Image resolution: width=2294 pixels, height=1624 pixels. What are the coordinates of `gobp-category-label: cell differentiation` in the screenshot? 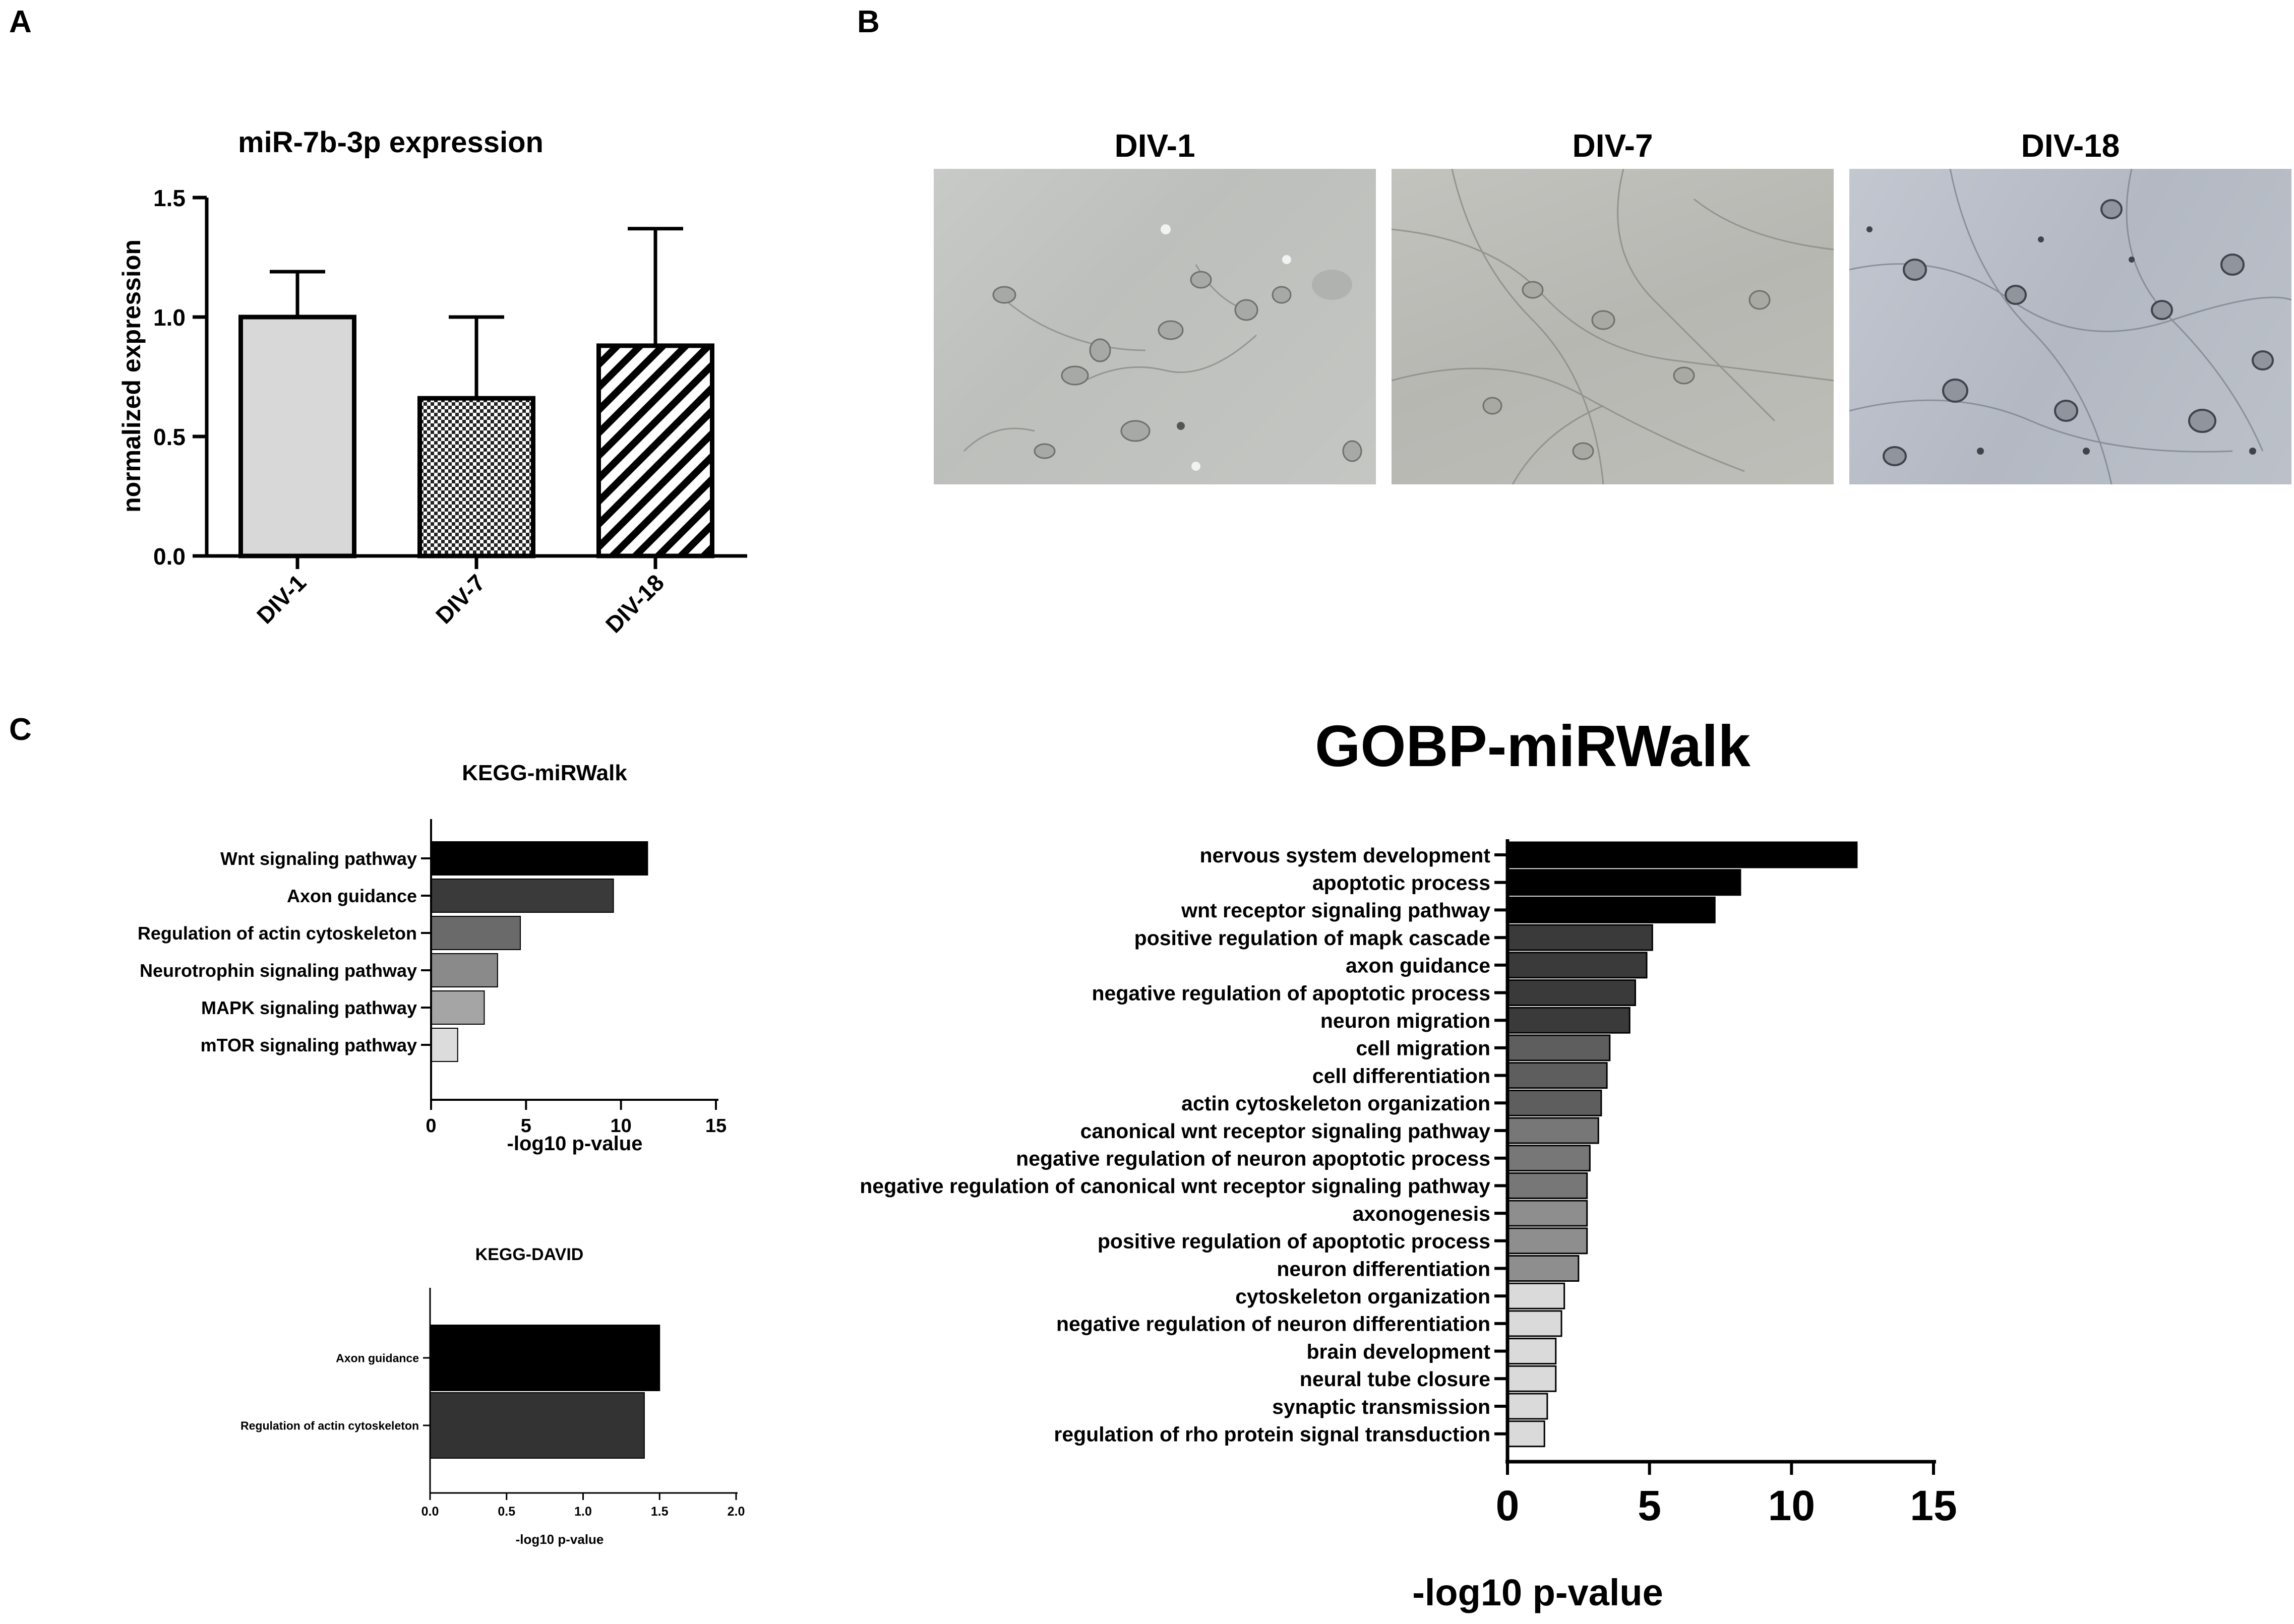 It's located at (1401, 1075).